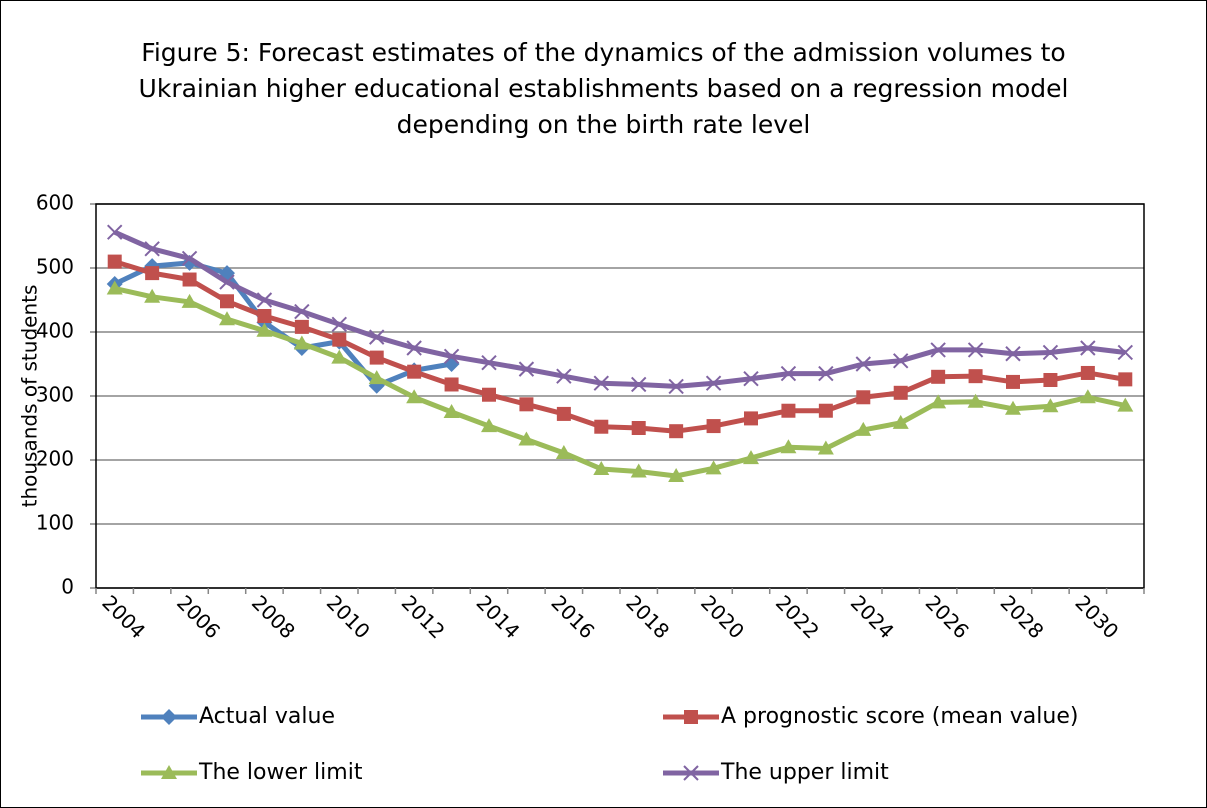 This screenshot has height=808, width=1207. Describe the element at coordinates (1096, 616) in the screenshot. I see `x-tick-label: 2030` at that location.